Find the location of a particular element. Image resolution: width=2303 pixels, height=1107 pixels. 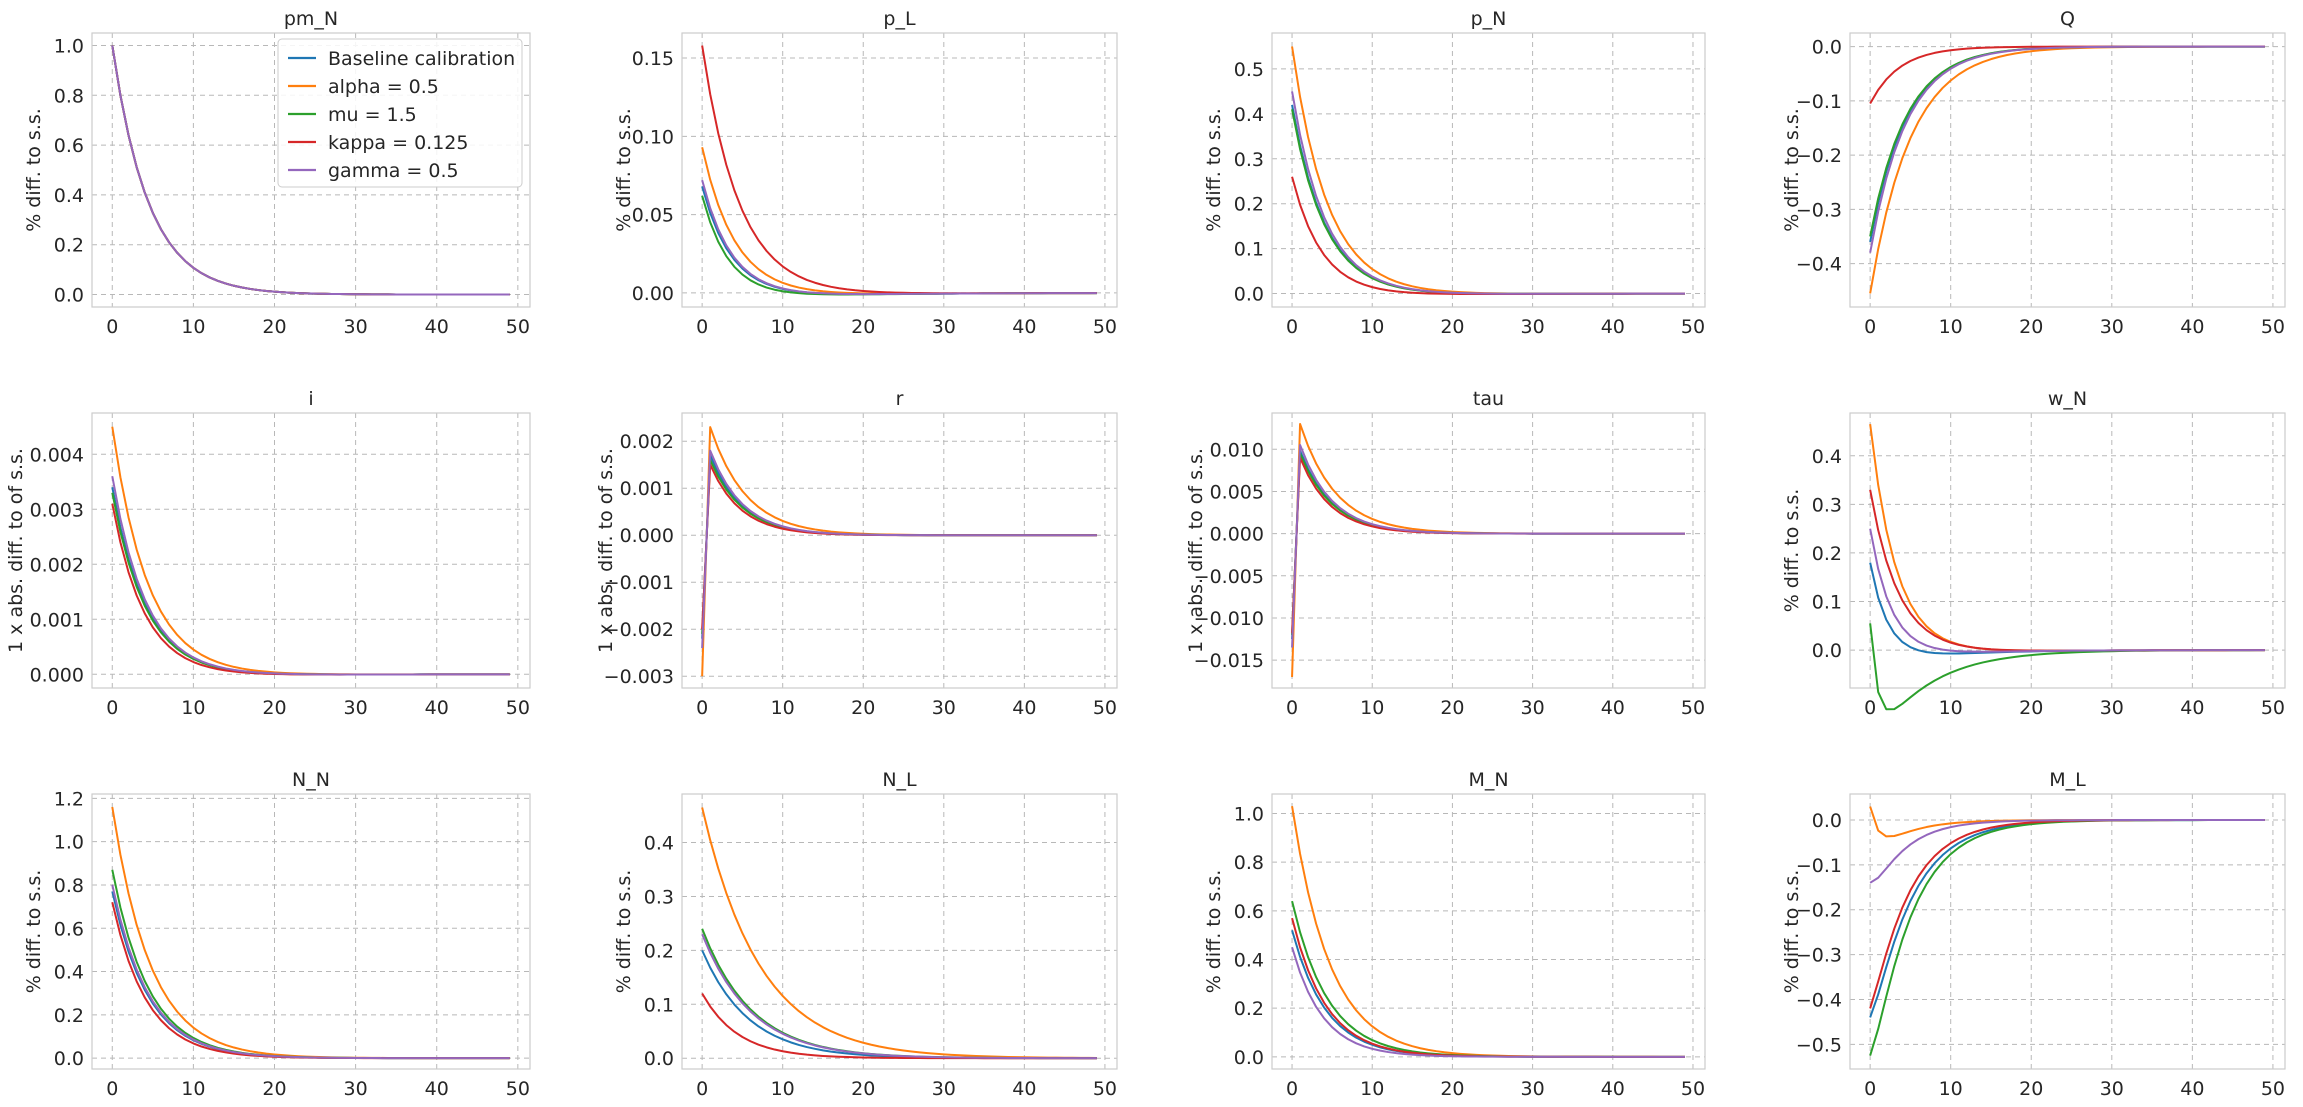

y-tick-label: −0.5 is located at coordinates (1819, 1045).